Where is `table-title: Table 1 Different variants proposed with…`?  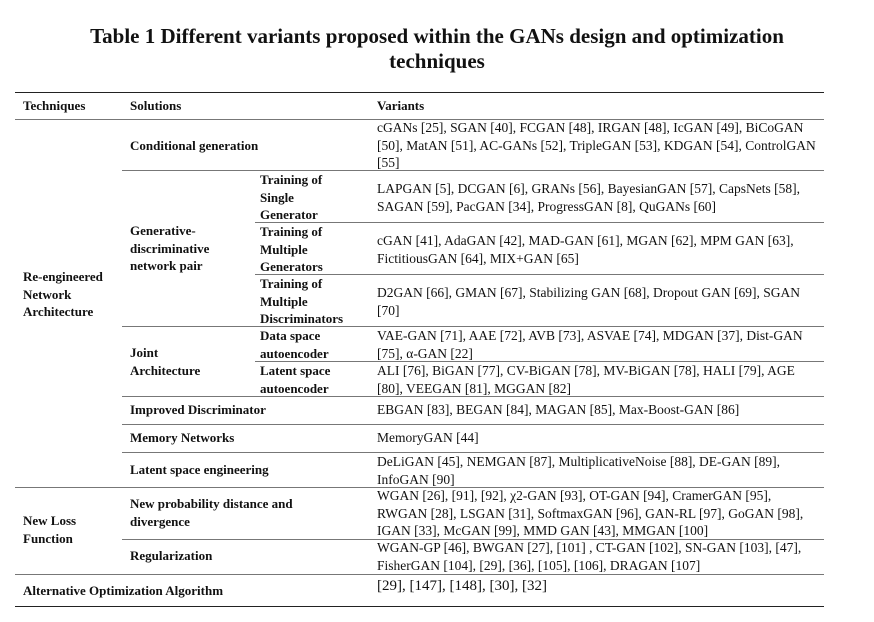 table-title: Table 1 Different variants proposed with… is located at coordinates (437, 48).